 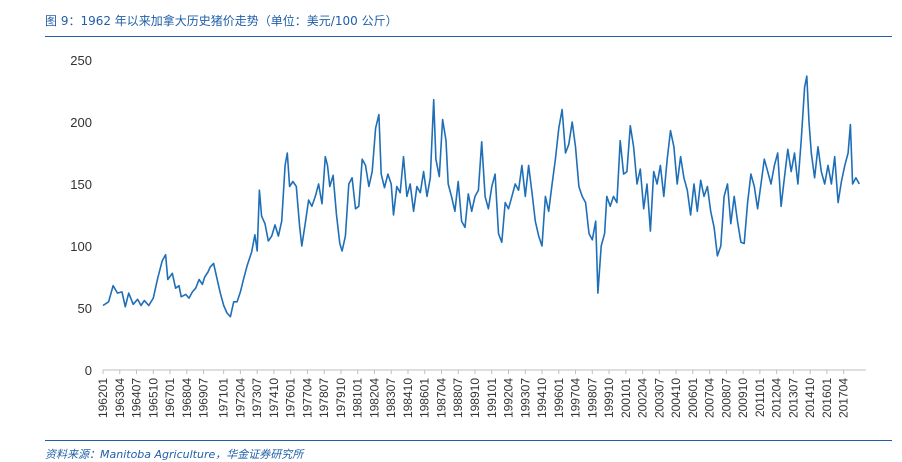 I want to click on x-tick-label-26: 199410, so click(x=542, y=398).